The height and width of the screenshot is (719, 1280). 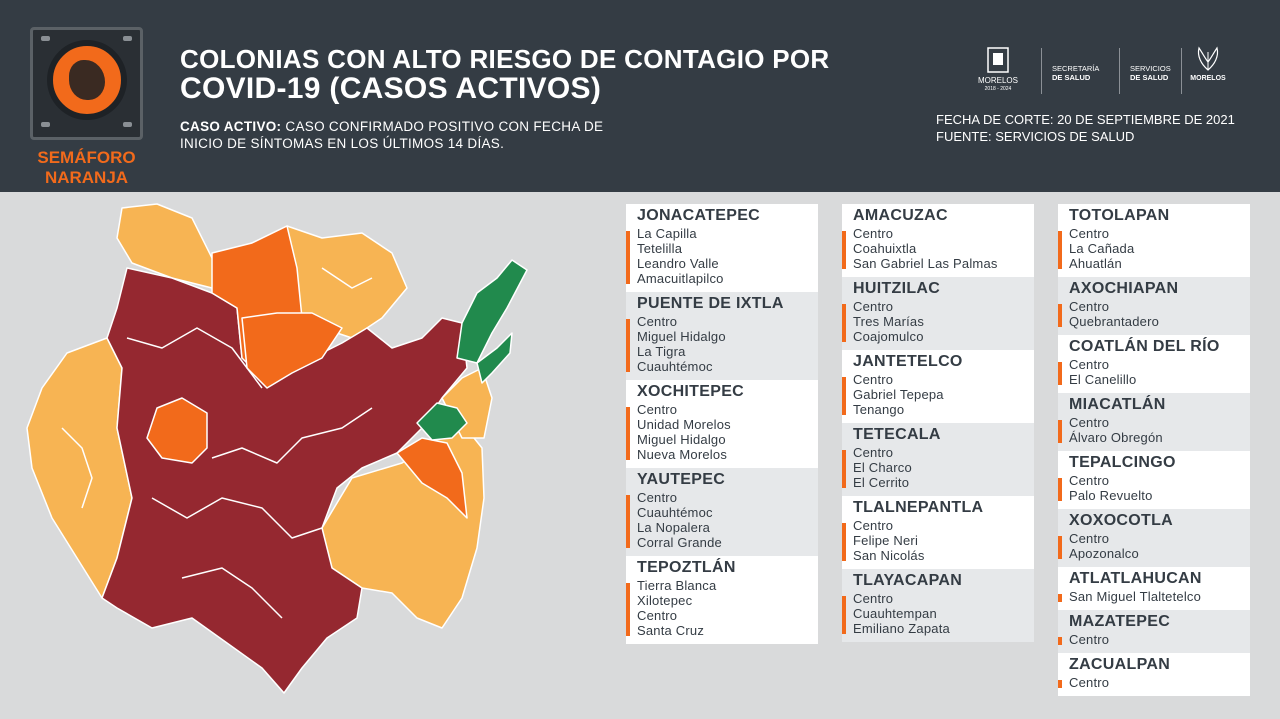 What do you see at coordinates (885, 248) in the screenshot?
I see `colonia-item: Coahuixtla` at bounding box center [885, 248].